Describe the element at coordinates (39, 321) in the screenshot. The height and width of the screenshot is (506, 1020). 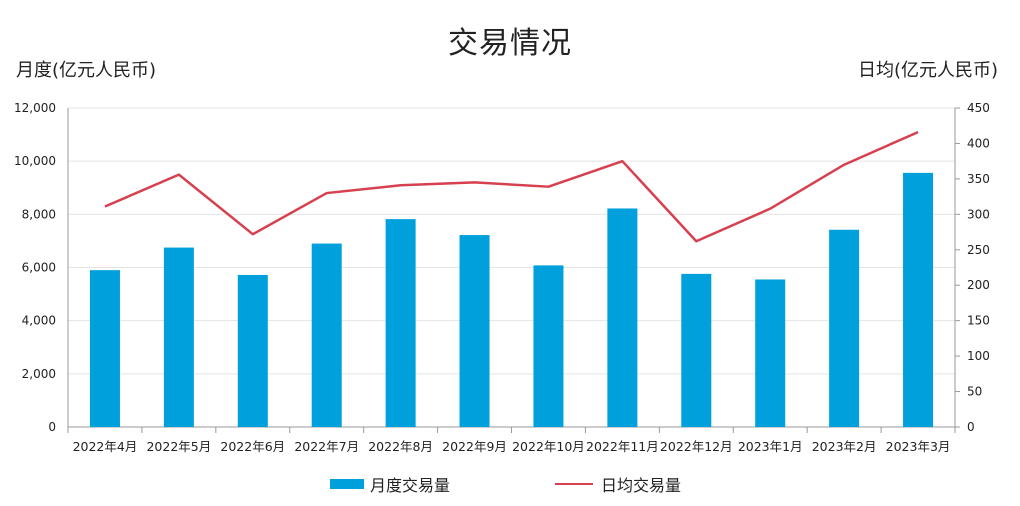
I see `y-tick-label: 4,000` at that location.